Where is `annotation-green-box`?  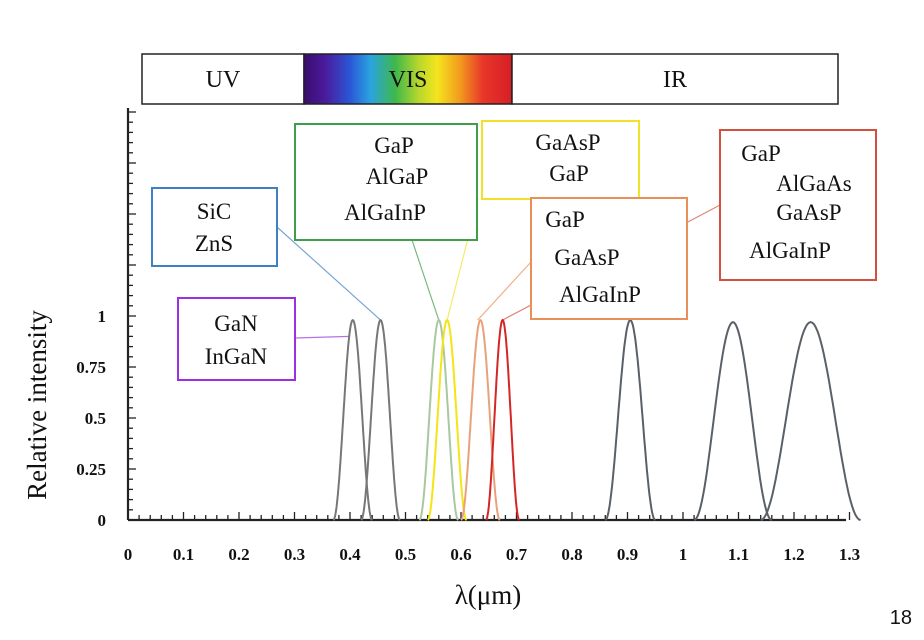 annotation-green-box is located at coordinates (386, 182).